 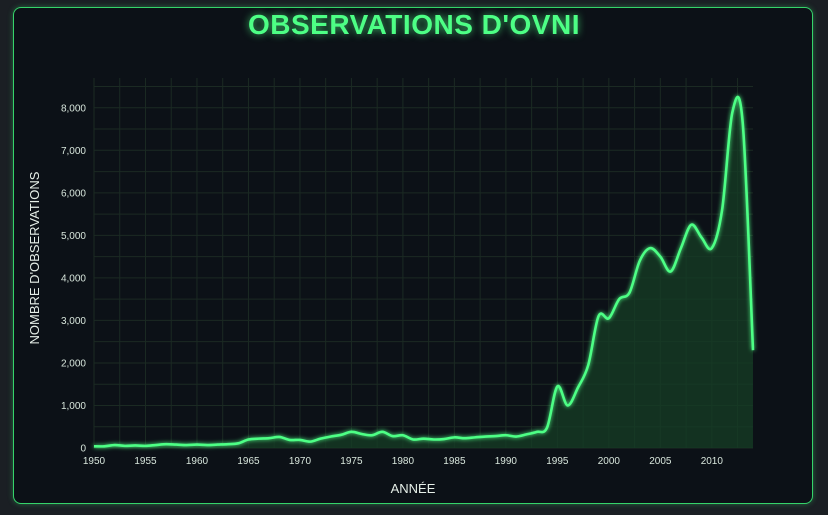 What do you see at coordinates (351, 461) in the screenshot?
I see `x-tick-label: 1975` at bounding box center [351, 461].